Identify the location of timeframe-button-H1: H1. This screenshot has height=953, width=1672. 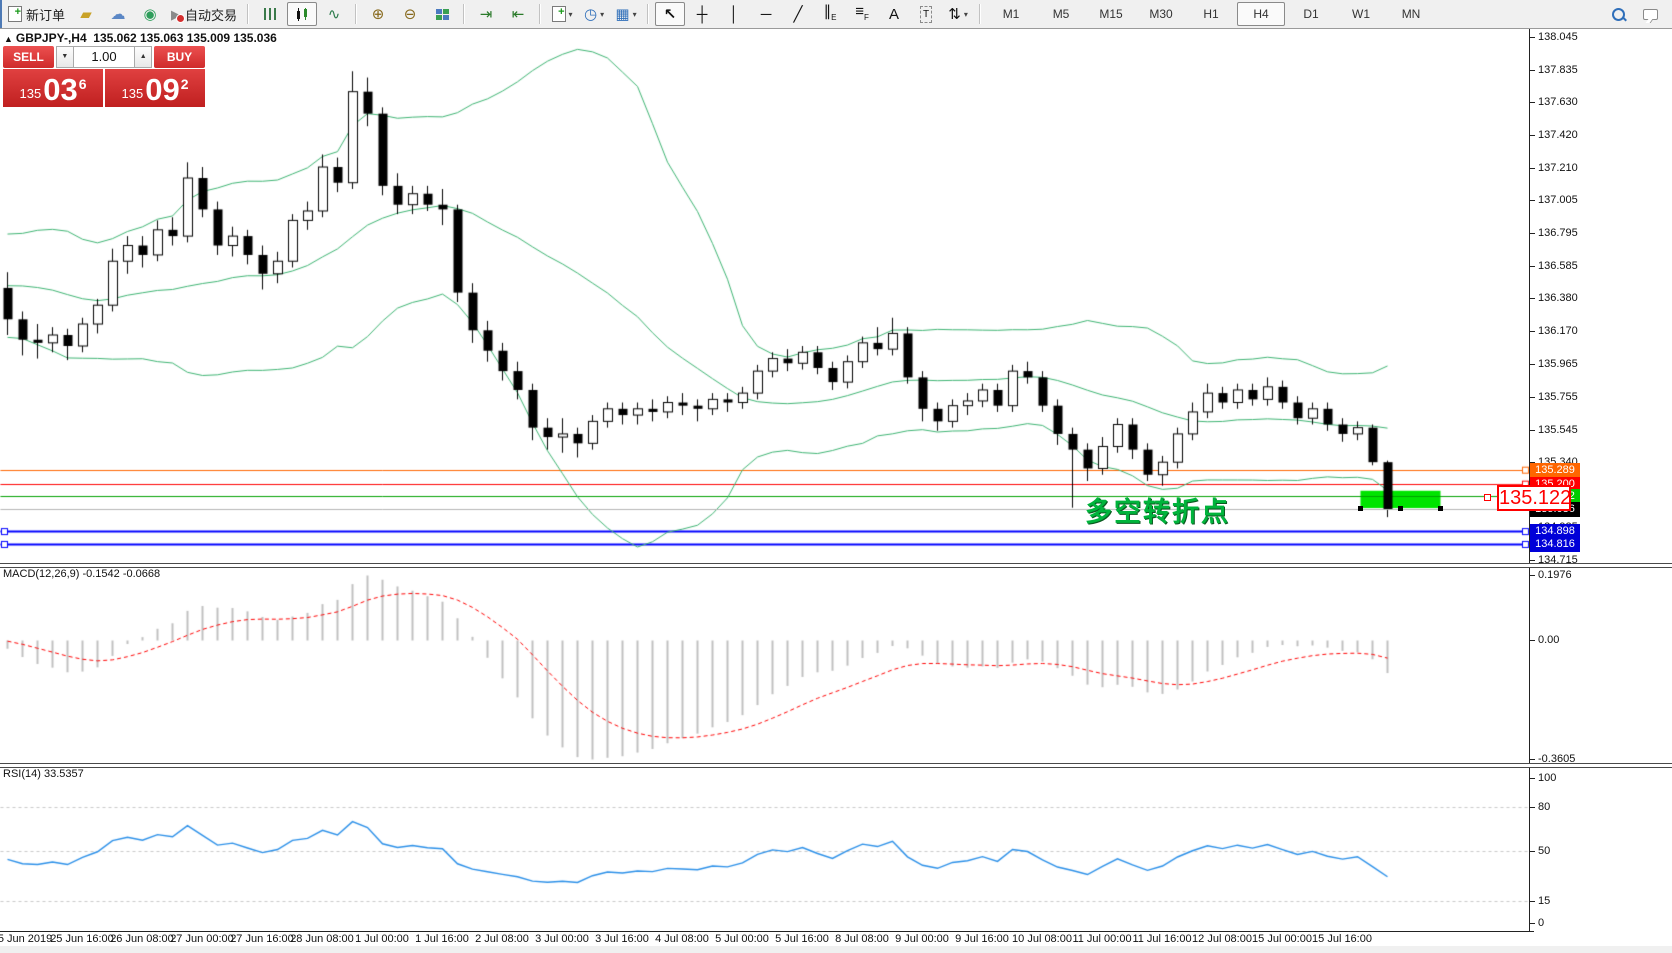
(1211, 14).